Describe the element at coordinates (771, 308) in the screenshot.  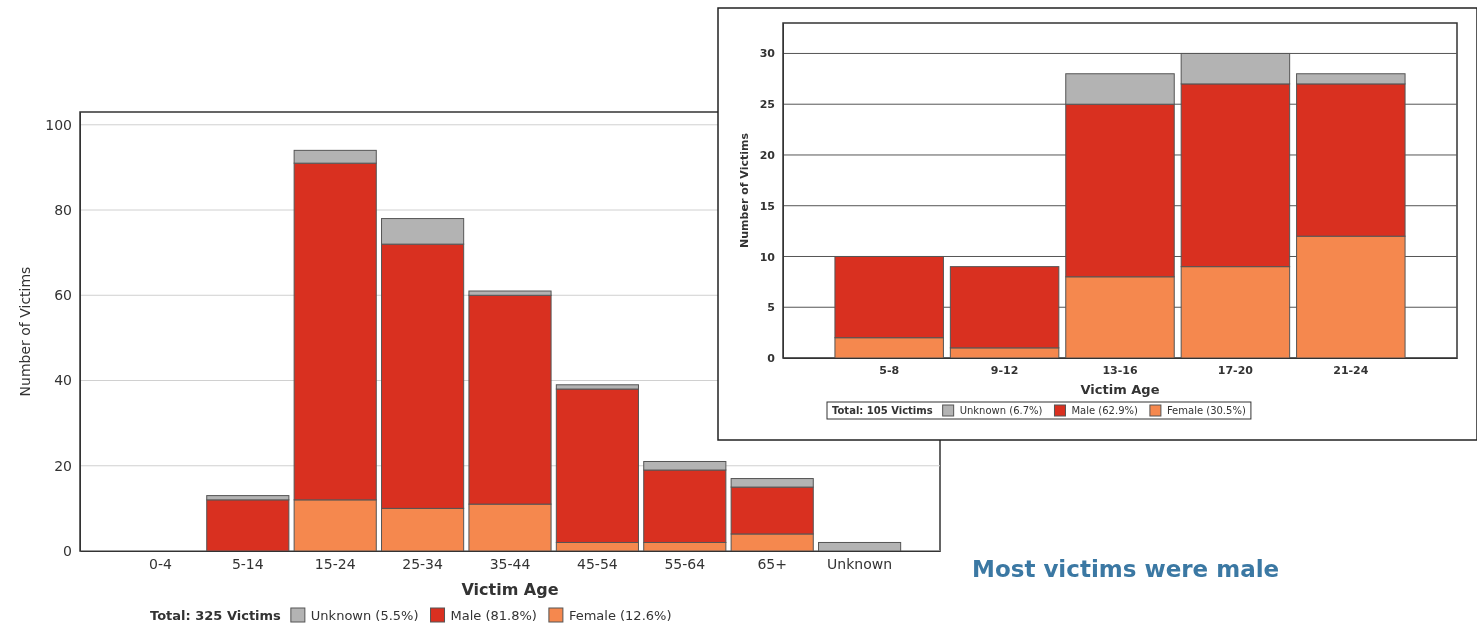
I see `y-tick-label: 5` at that location.